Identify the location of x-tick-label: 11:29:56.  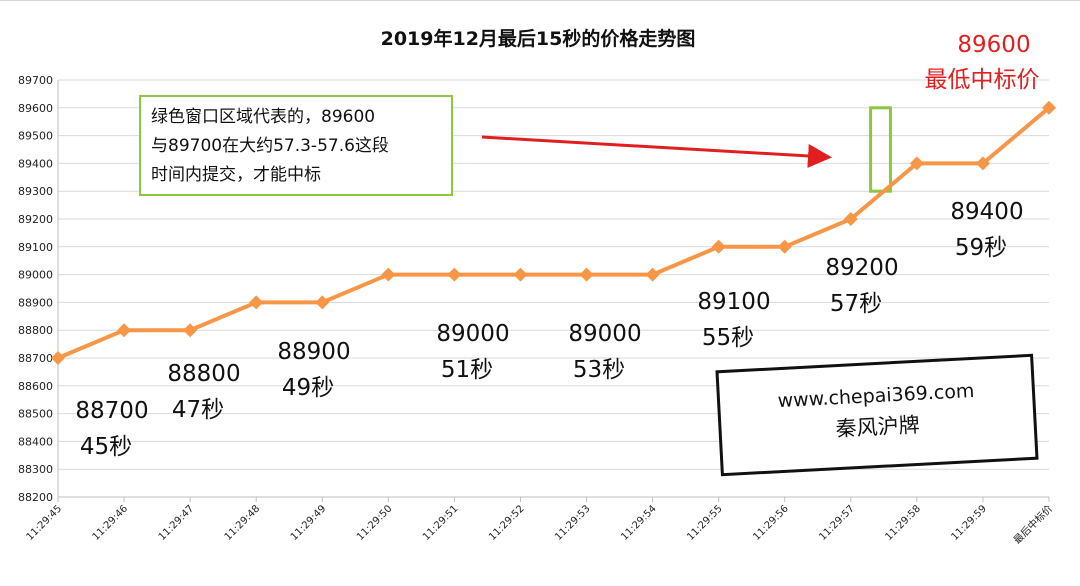
(771, 523).